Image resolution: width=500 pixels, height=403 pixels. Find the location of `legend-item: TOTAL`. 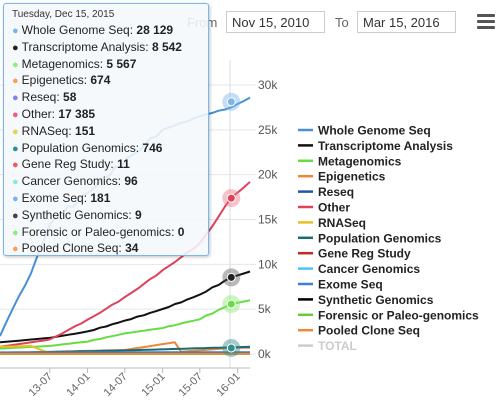

legend-item: TOTAL is located at coordinates (327, 346).